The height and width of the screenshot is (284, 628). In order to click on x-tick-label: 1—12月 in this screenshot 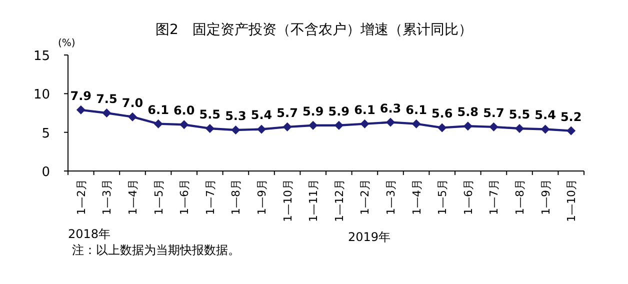, I will do `click(339, 200)`.